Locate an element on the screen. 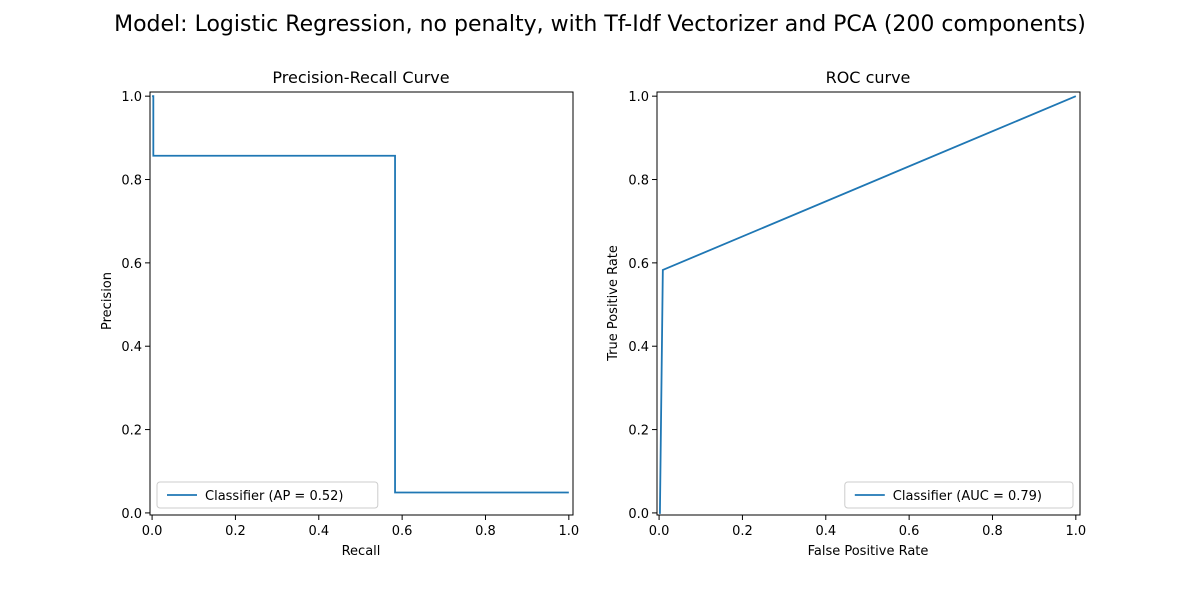 The height and width of the screenshot is (600, 1200). roc-y-tick-label: 0.8 is located at coordinates (638, 181).